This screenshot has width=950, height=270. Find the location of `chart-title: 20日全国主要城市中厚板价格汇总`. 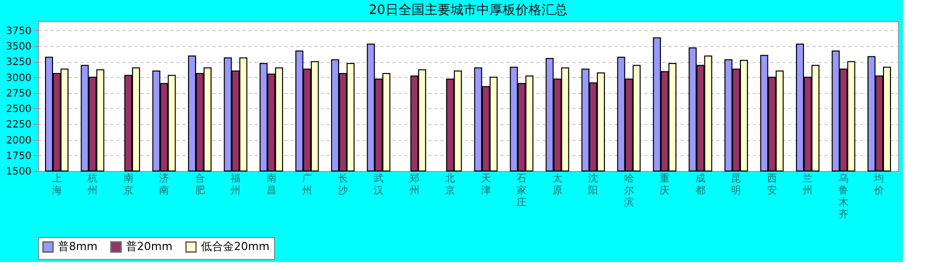

chart-title: 20日全国主要城市中厚板价格汇总 is located at coordinates (468, 10).